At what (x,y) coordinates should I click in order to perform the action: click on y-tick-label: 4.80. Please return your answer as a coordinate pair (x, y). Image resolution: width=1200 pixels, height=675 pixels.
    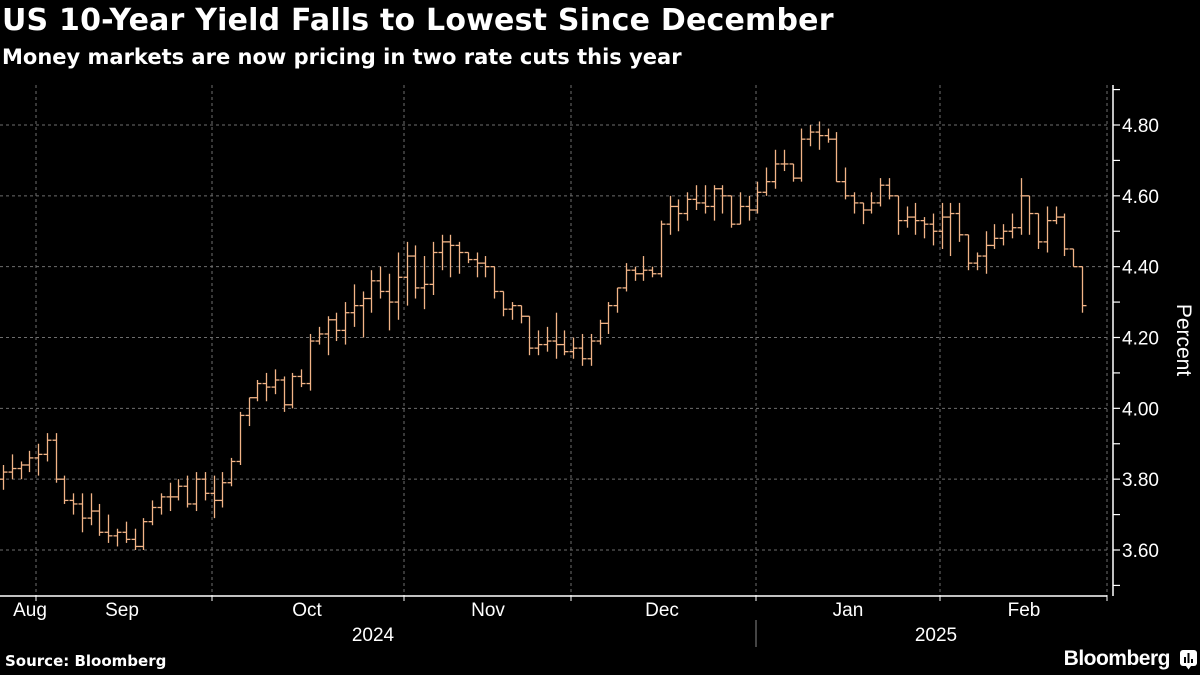
    Looking at the image, I should click on (1140, 126).